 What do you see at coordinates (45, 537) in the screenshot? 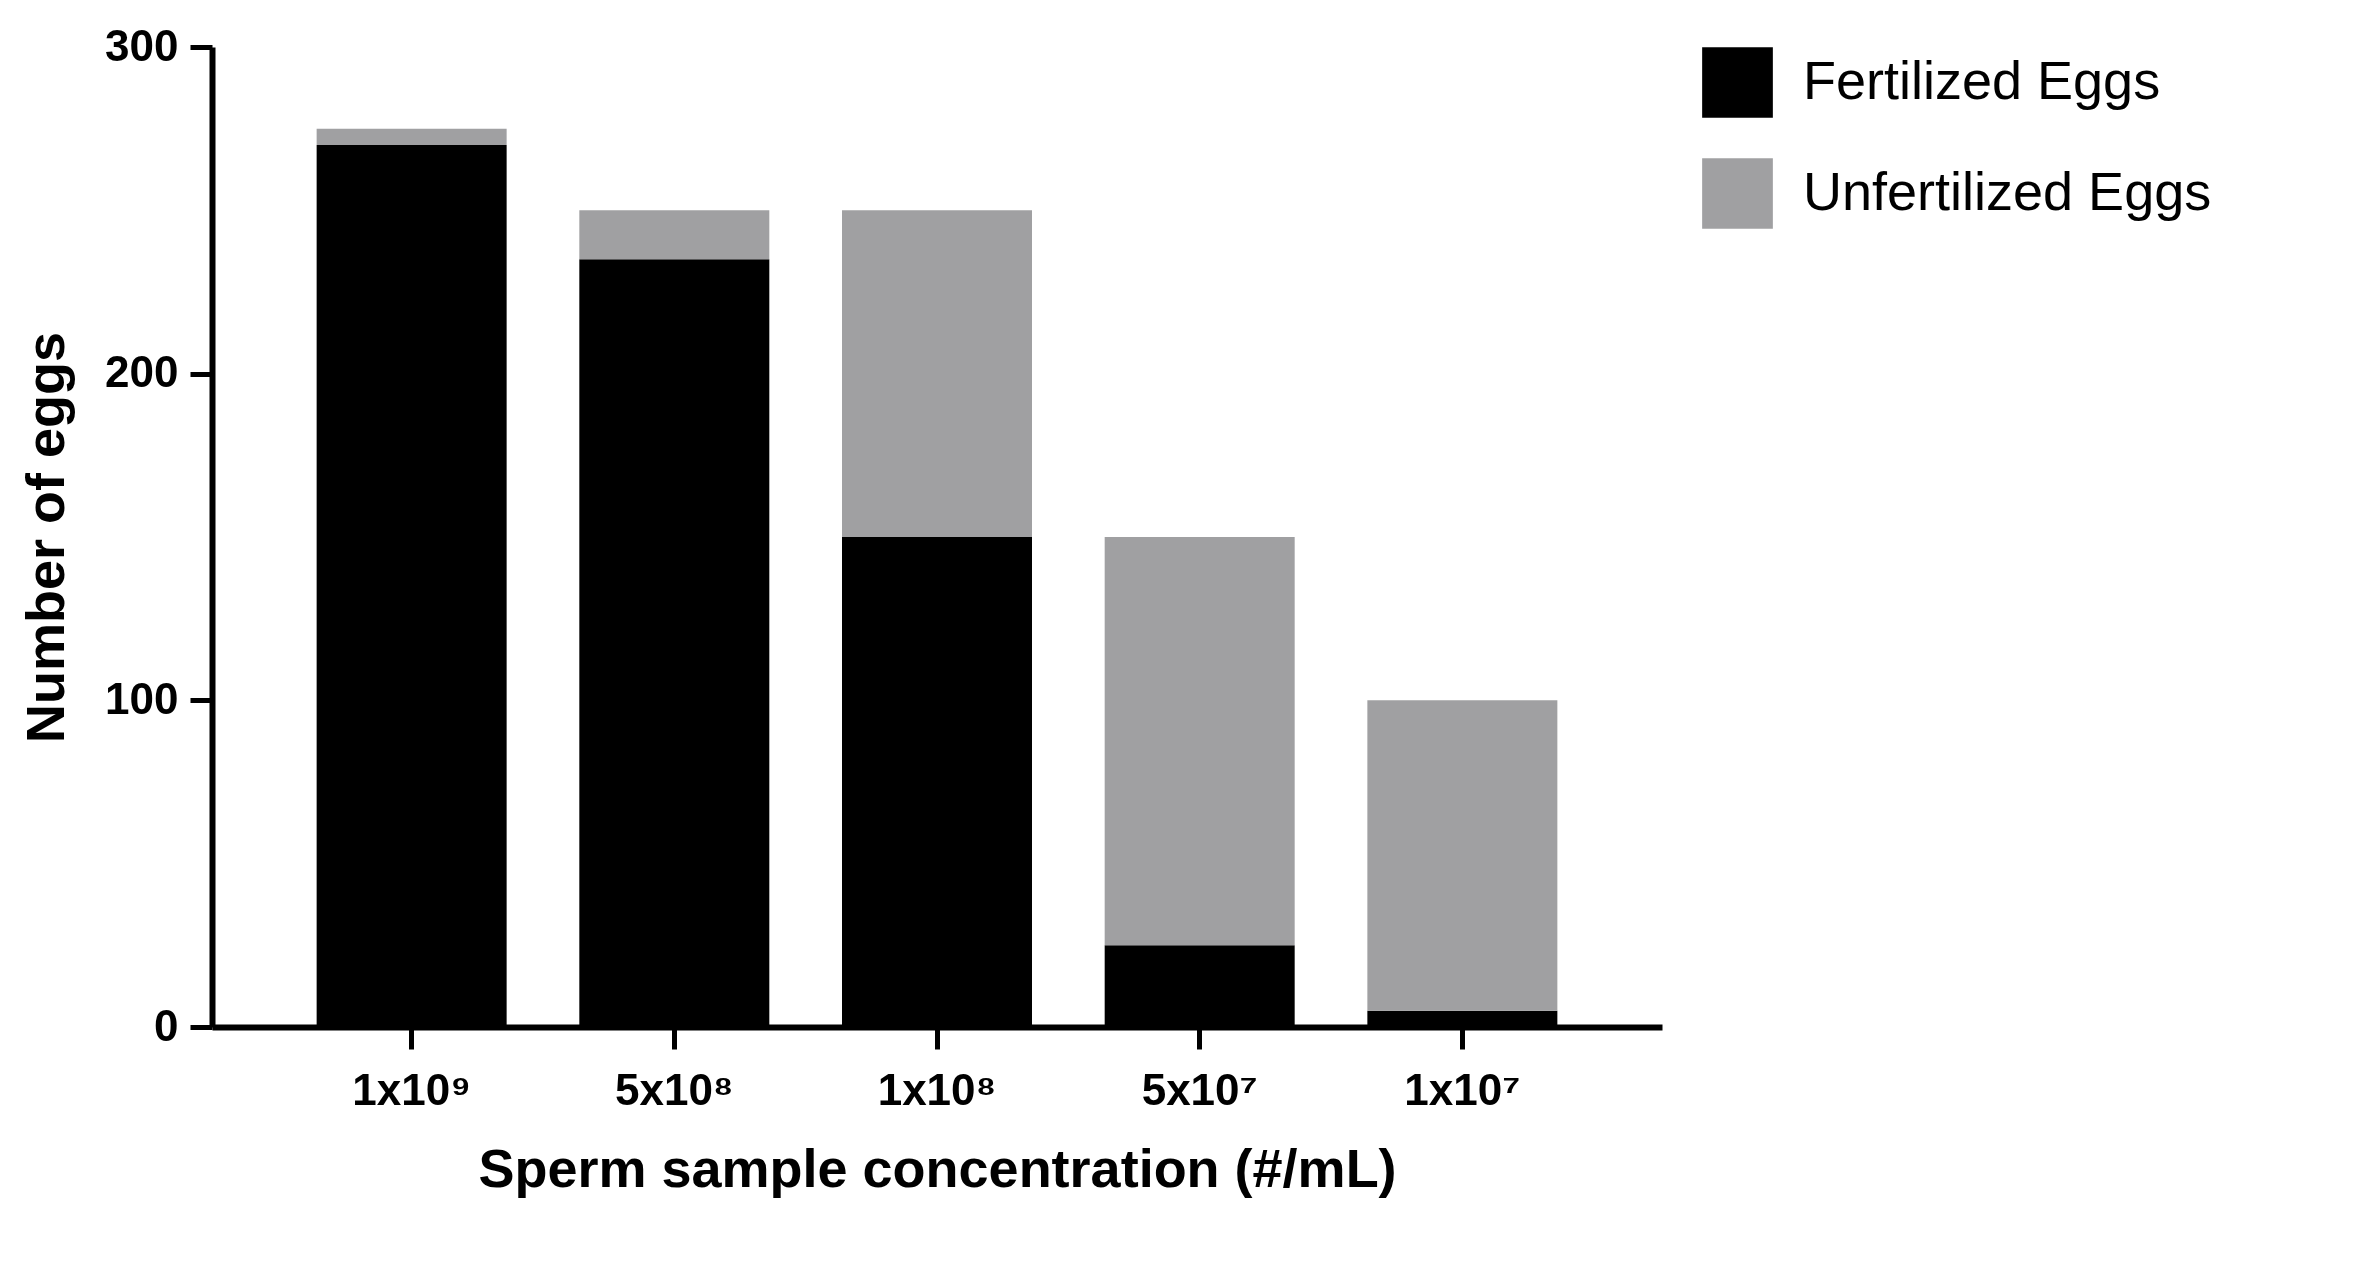
I see `y-axis-title: Number of eggs` at bounding box center [45, 537].